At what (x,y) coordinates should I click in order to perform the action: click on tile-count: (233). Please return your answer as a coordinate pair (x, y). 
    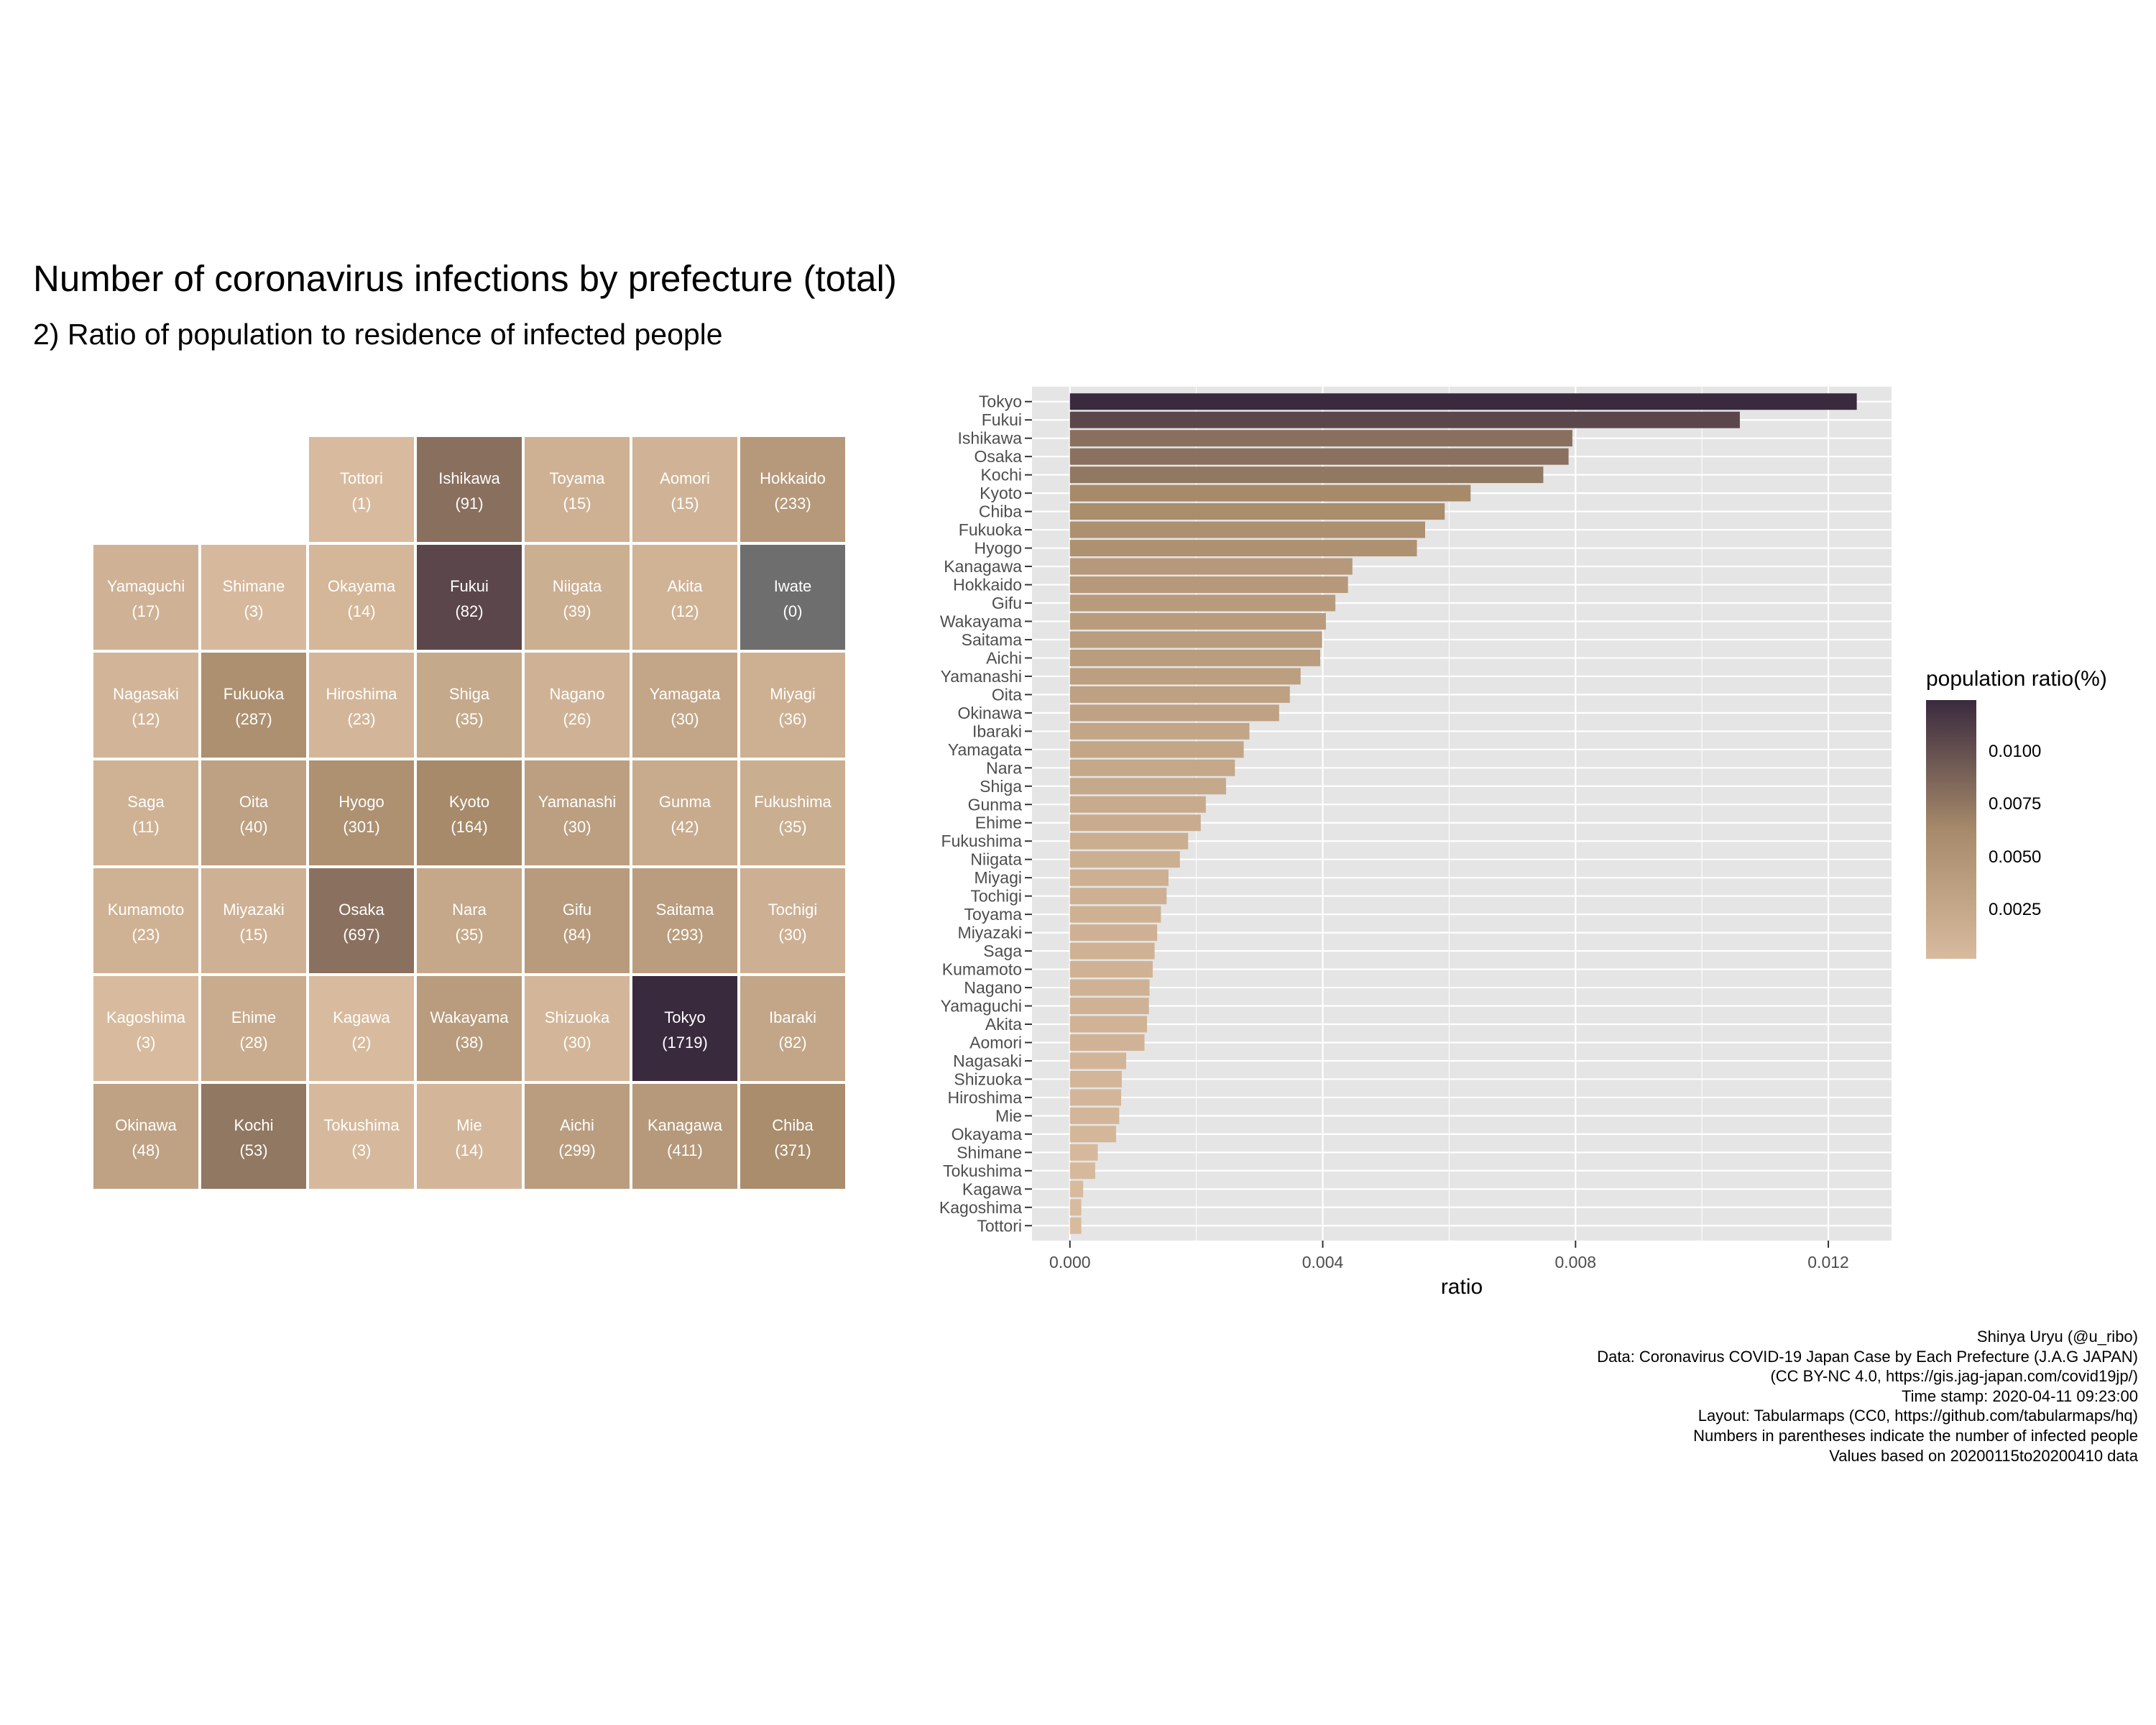
    Looking at the image, I should click on (792, 503).